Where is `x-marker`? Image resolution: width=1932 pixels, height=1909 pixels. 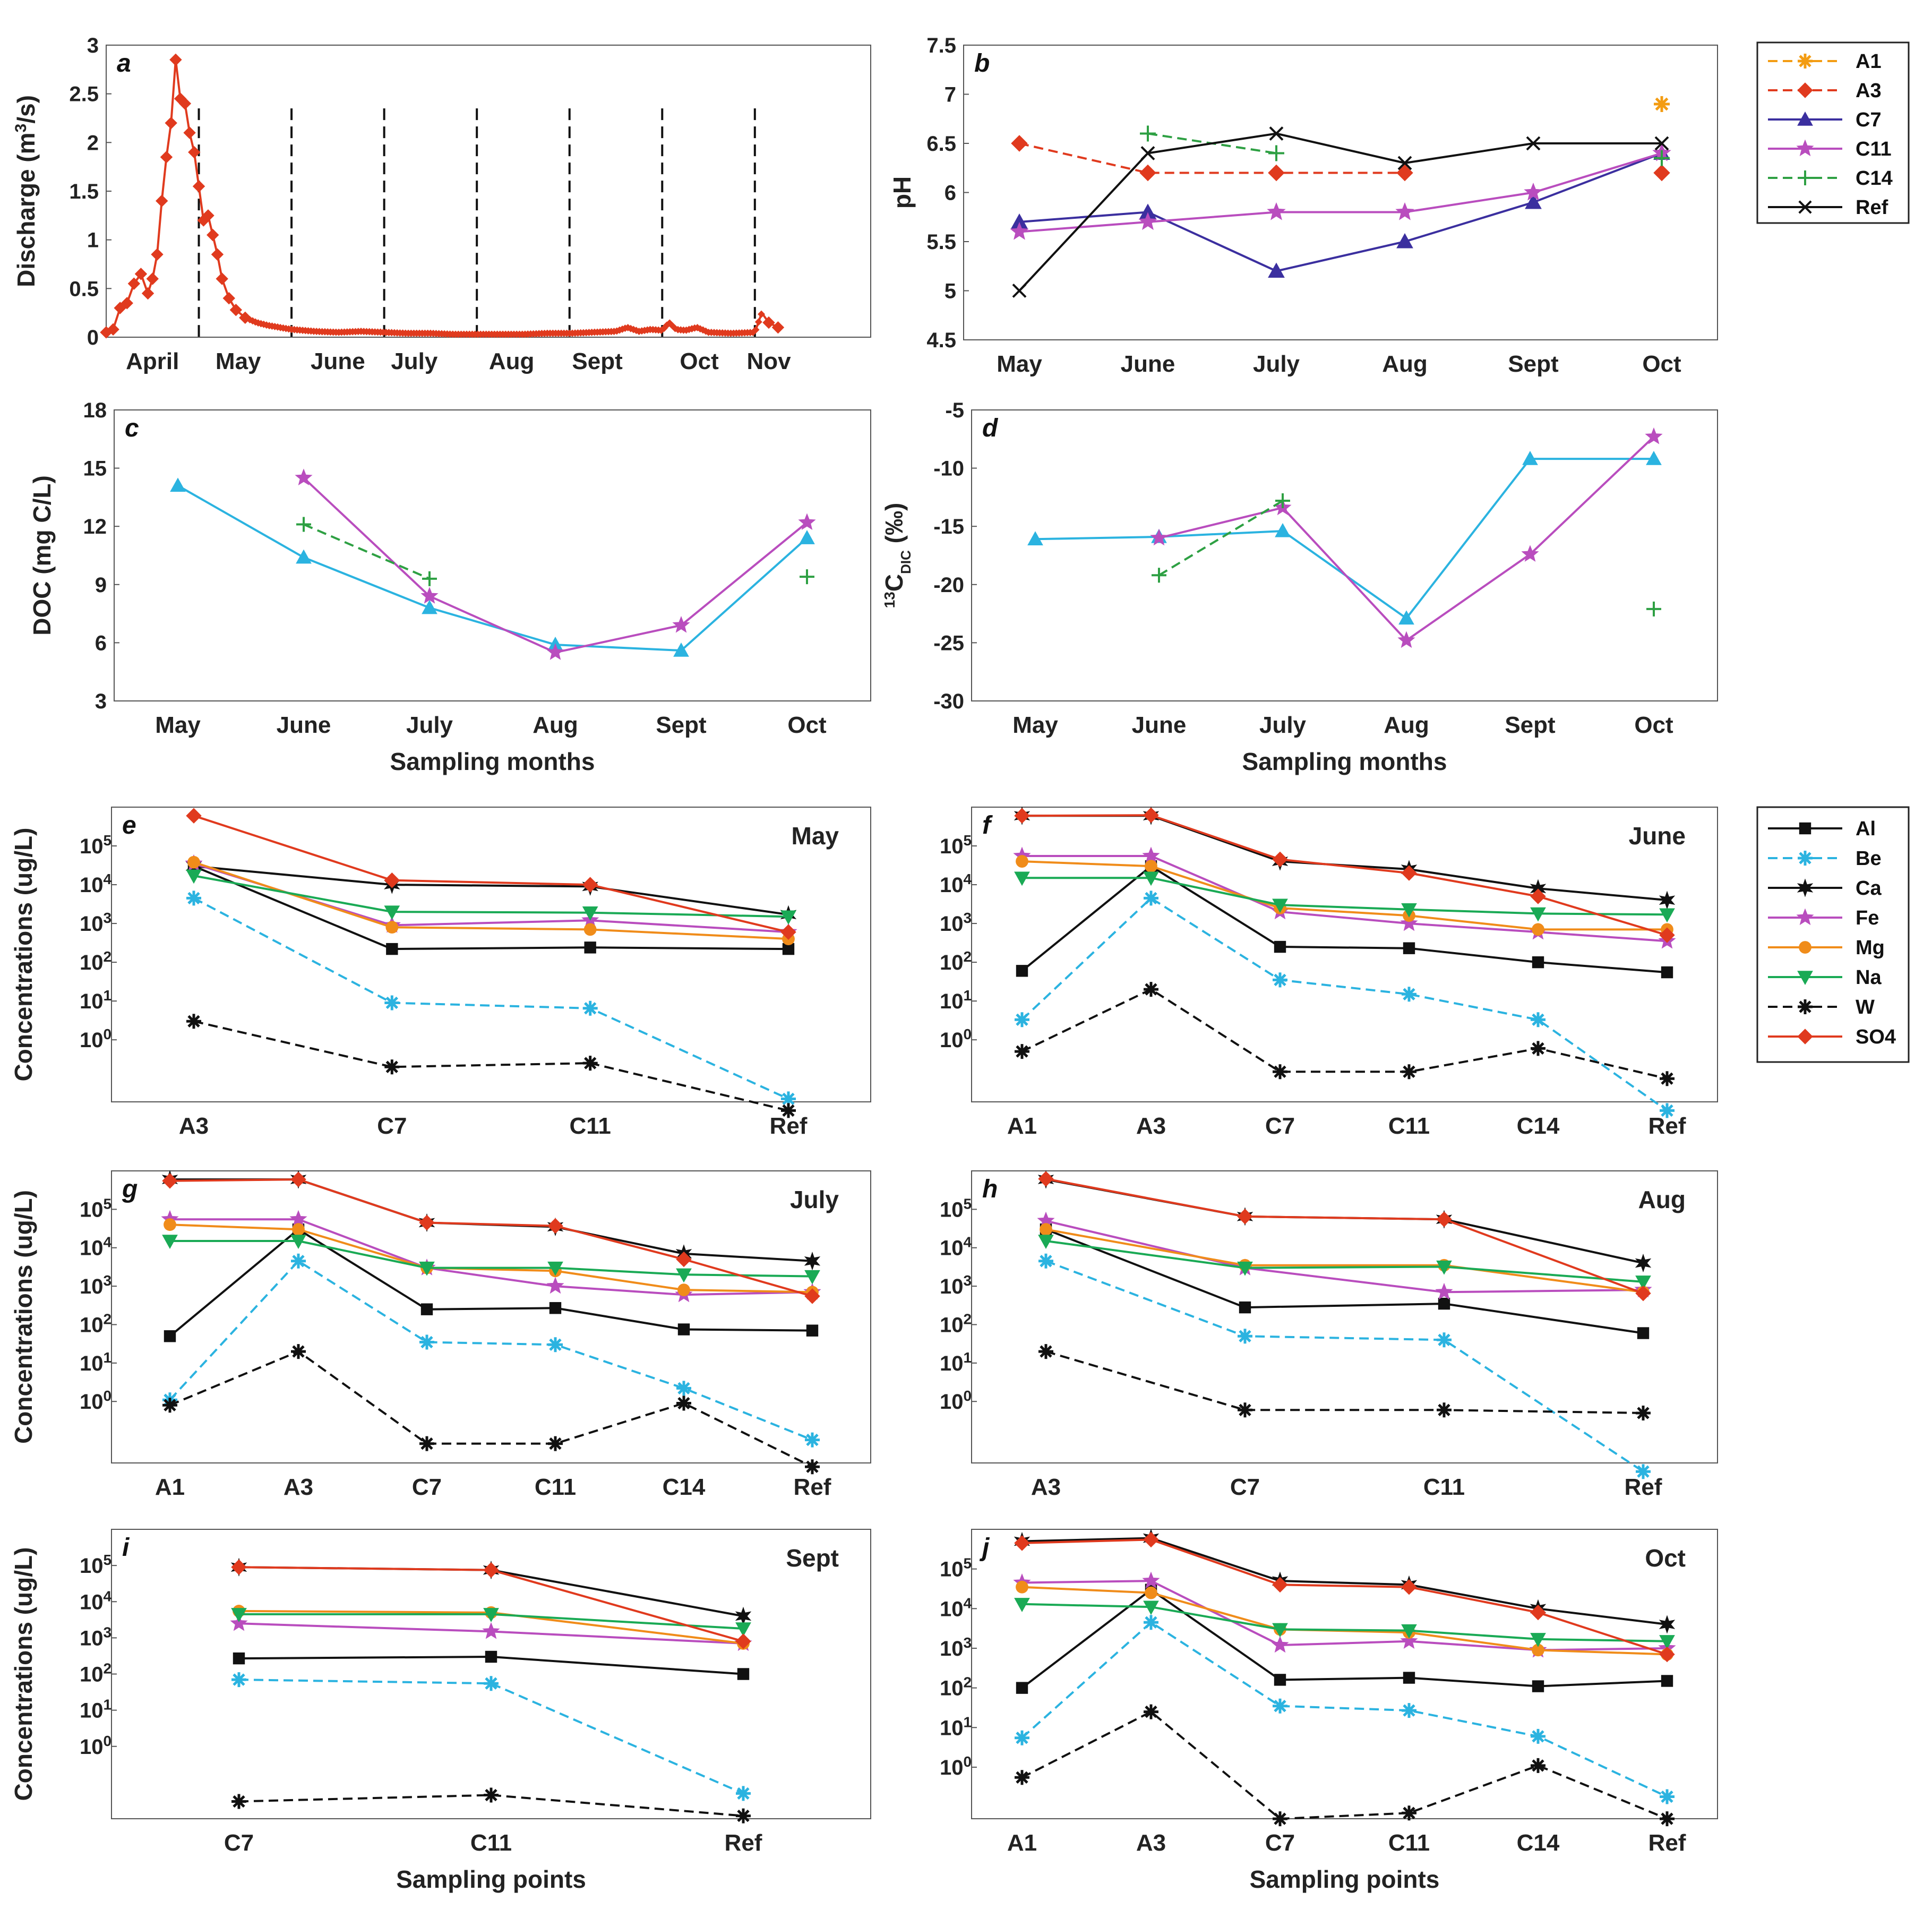
x-marker is located at coordinates (1147, 153).